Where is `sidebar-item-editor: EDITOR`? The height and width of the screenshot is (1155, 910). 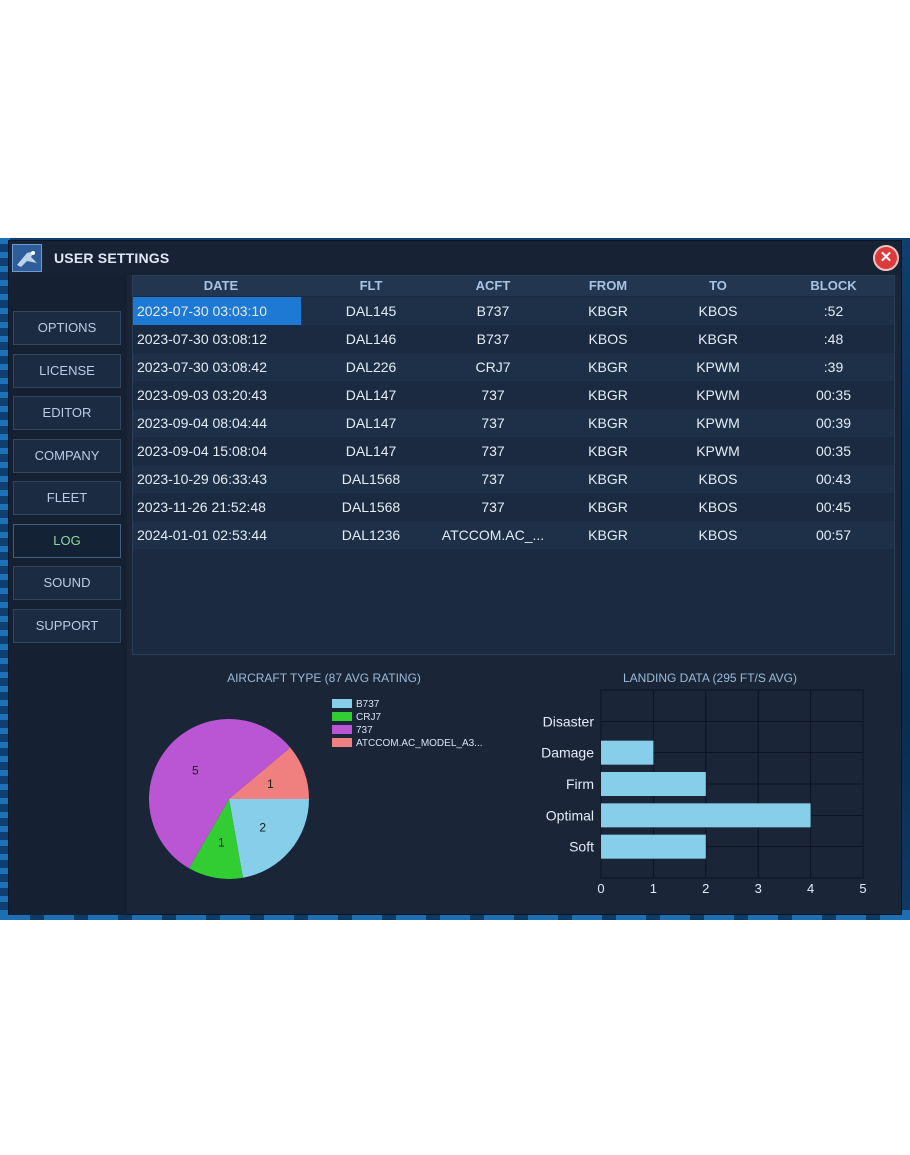
sidebar-item-editor: EDITOR is located at coordinates (67, 413).